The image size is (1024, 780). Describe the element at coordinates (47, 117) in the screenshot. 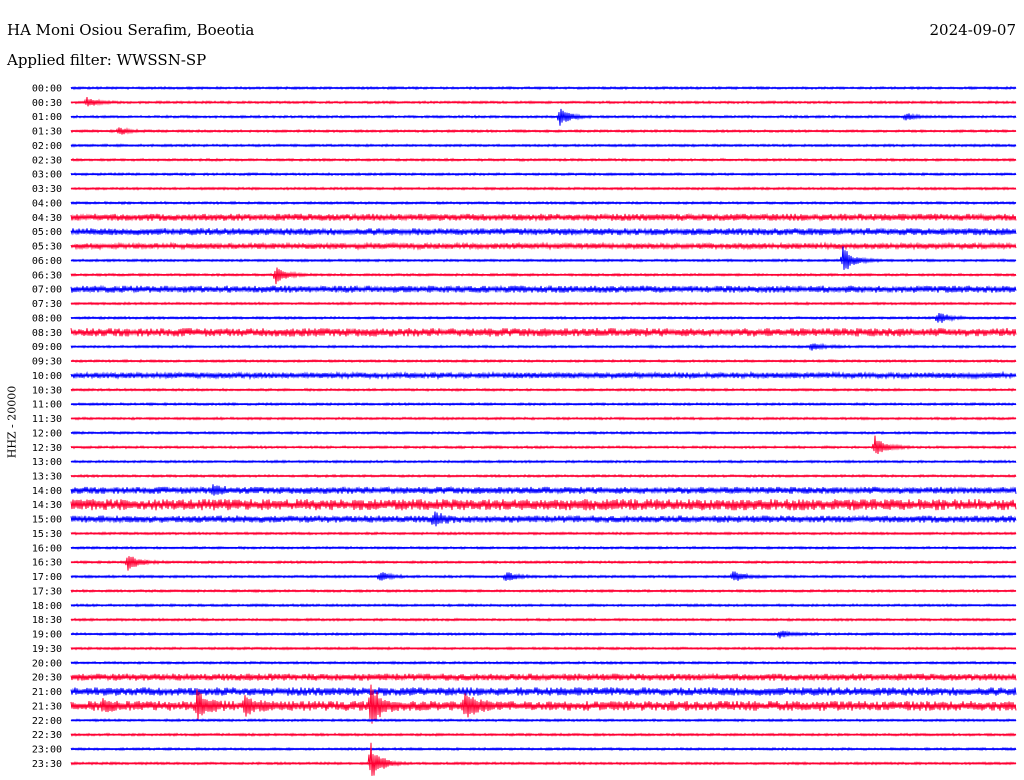

I see `row-time-label: 01:00` at that location.